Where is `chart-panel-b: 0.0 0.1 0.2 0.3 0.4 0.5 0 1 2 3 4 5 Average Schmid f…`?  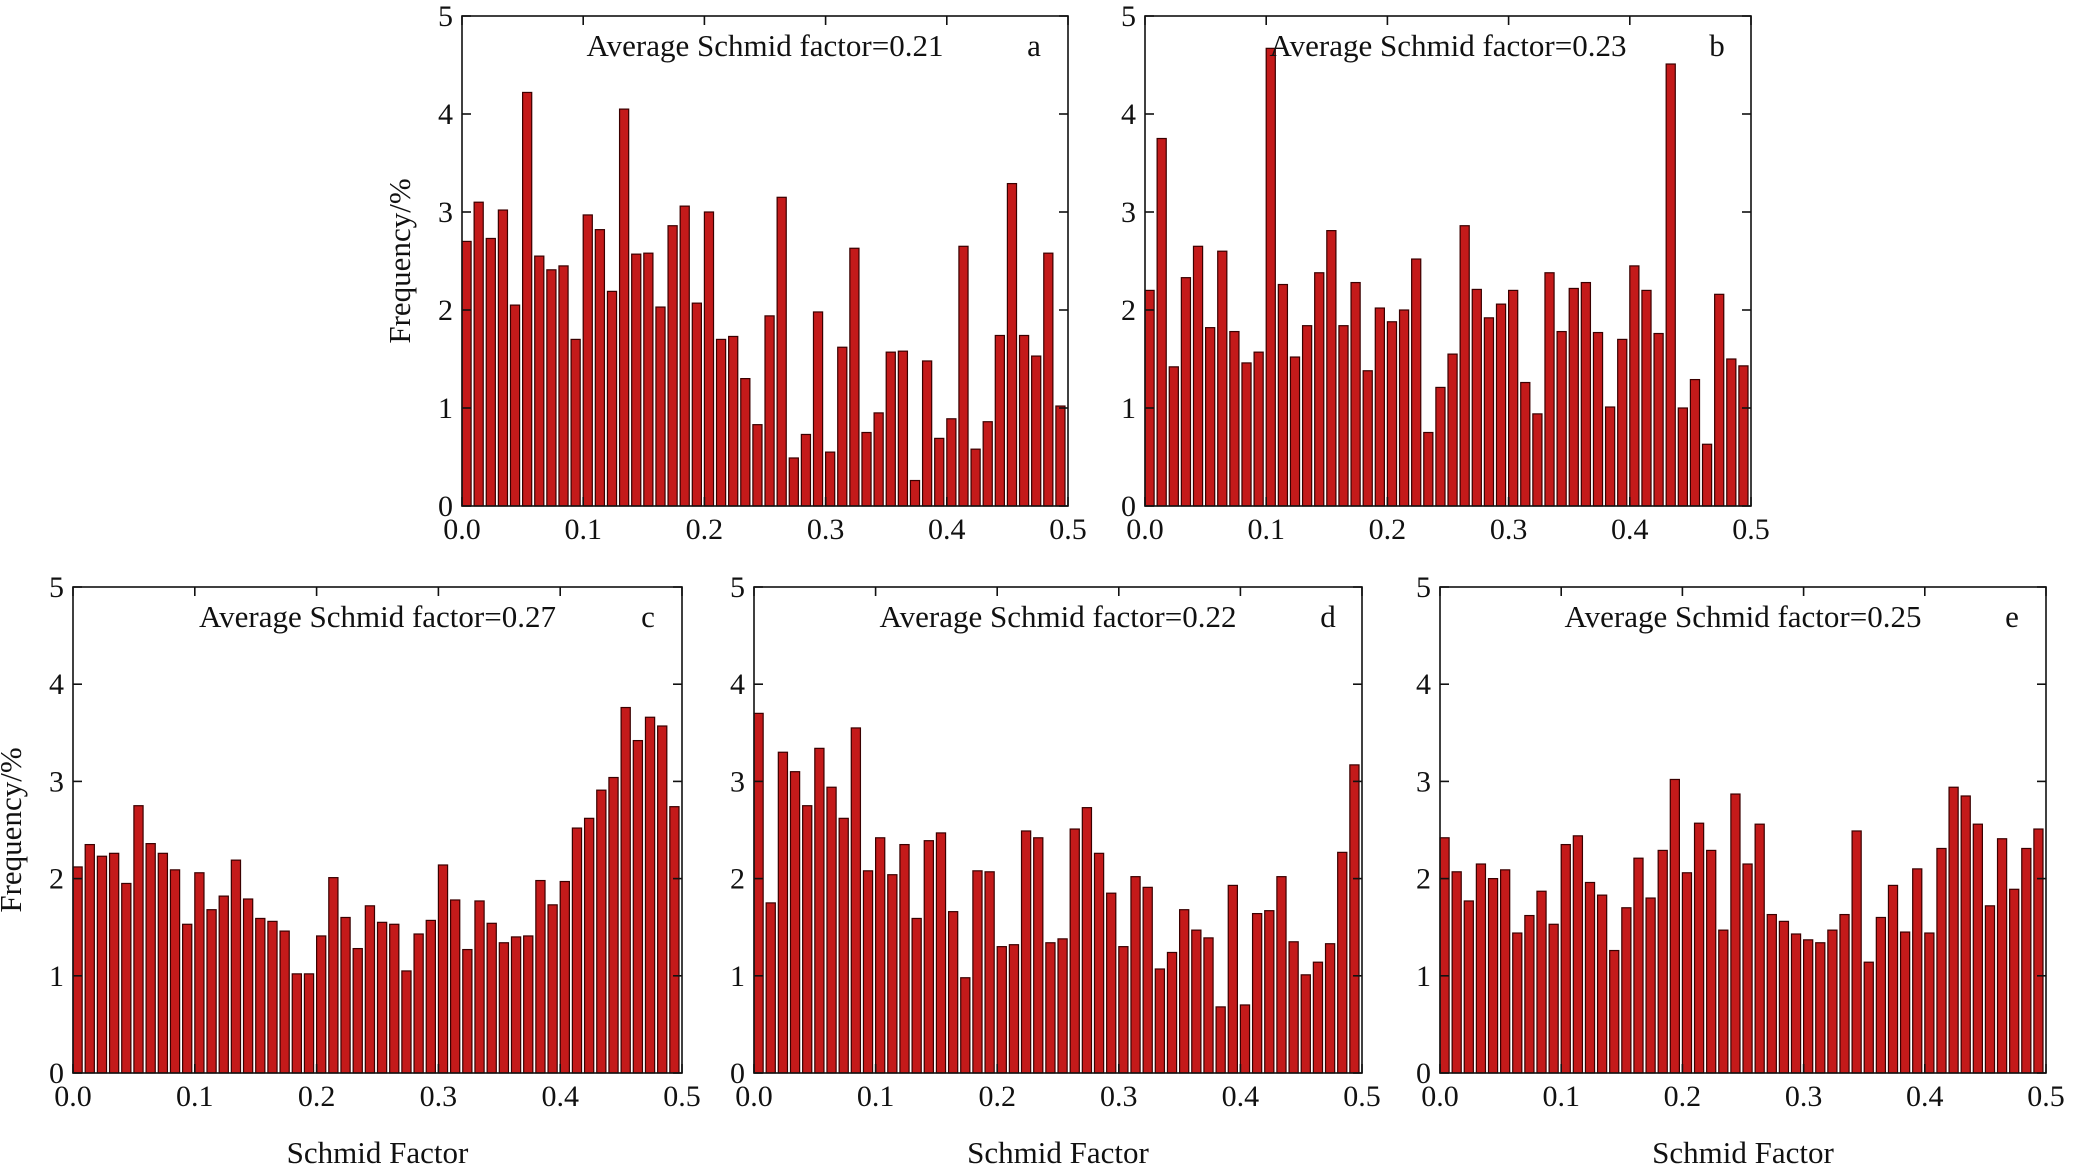
chart-panel-b: 0.0 0.1 0.2 0.3 0.4 0.5 0 1 2 3 4 5 Average Schmid f… is located at coordinates (1445, 273).